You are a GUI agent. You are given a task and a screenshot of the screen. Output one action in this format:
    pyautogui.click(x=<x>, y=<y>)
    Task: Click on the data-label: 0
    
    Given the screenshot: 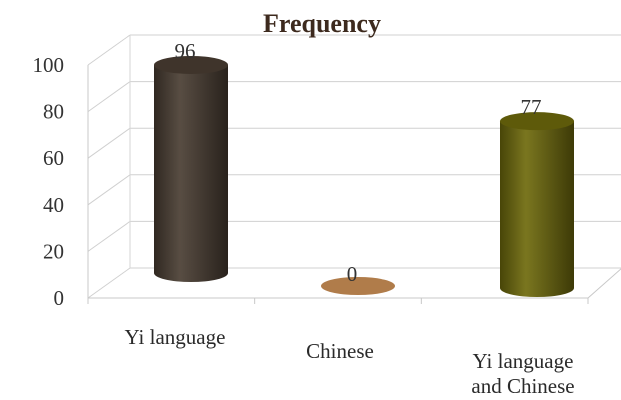 What is the action you would take?
    pyautogui.click(x=352, y=274)
    